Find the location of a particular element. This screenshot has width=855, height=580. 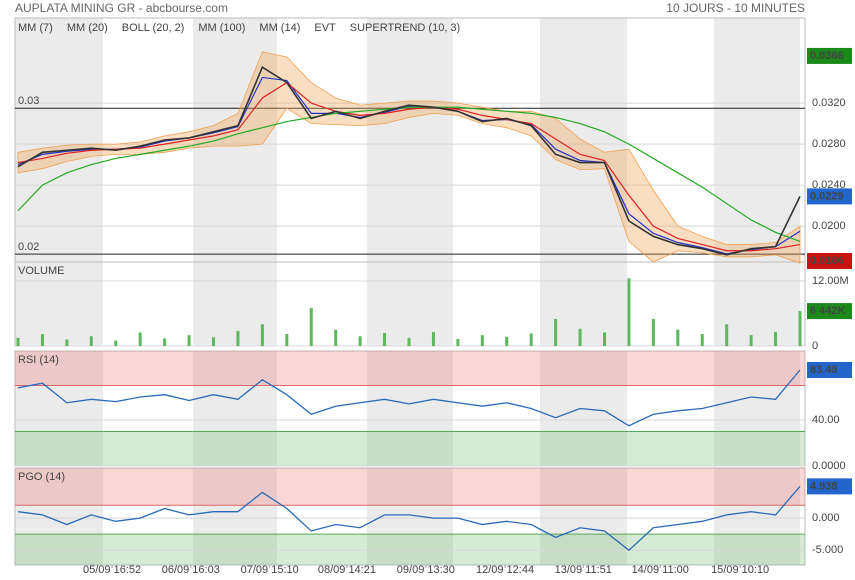

y-tick-label: 0.0280 is located at coordinates (829, 144).